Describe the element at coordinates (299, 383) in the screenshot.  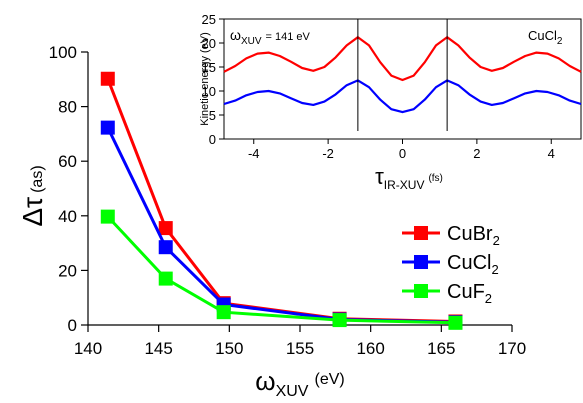
I see `main-x-label: ωXUV(eV)` at that location.